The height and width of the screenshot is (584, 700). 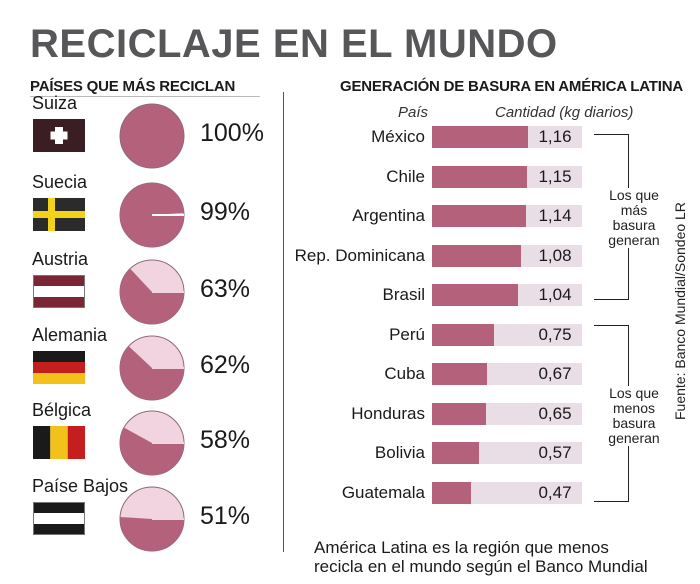 What do you see at coordinates (59, 135) in the screenshot?
I see `switzerland-flag` at bounding box center [59, 135].